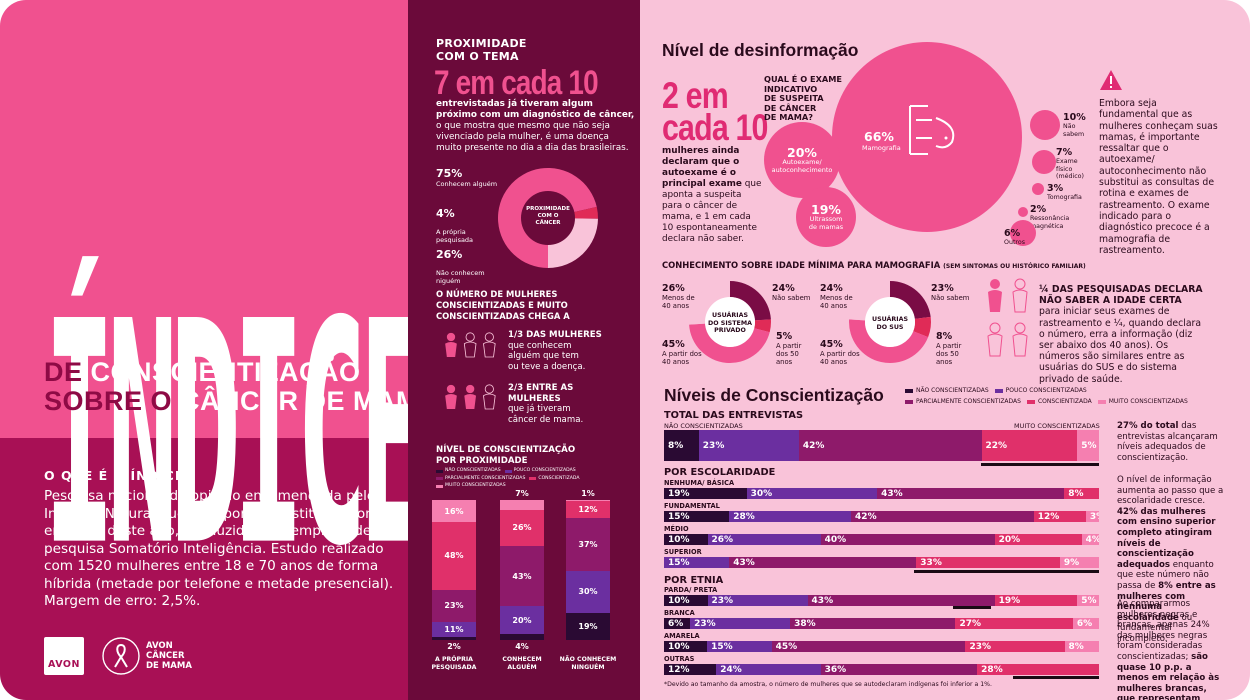 Image resolution: width=1250 pixels, height=700 pixels. I want to click on bubble-nao-sabem-lbl: 10% Não sabem, so click(1074, 125).